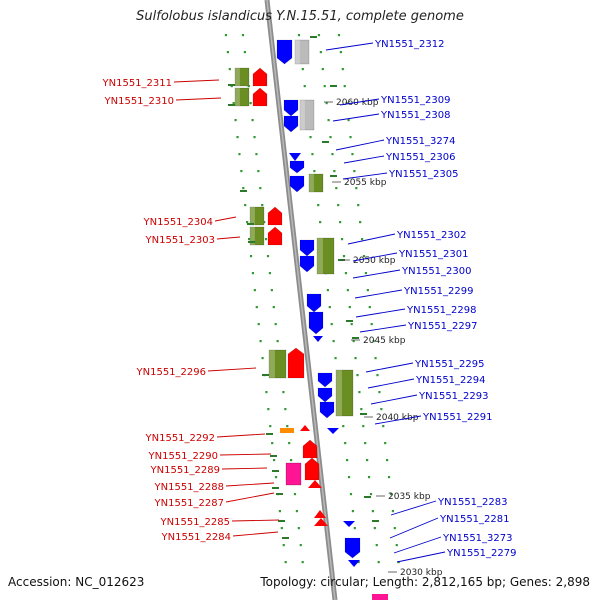 The height and width of the screenshot is (604, 600). I want to click on scale-label: 2045 kbp, so click(384, 341).